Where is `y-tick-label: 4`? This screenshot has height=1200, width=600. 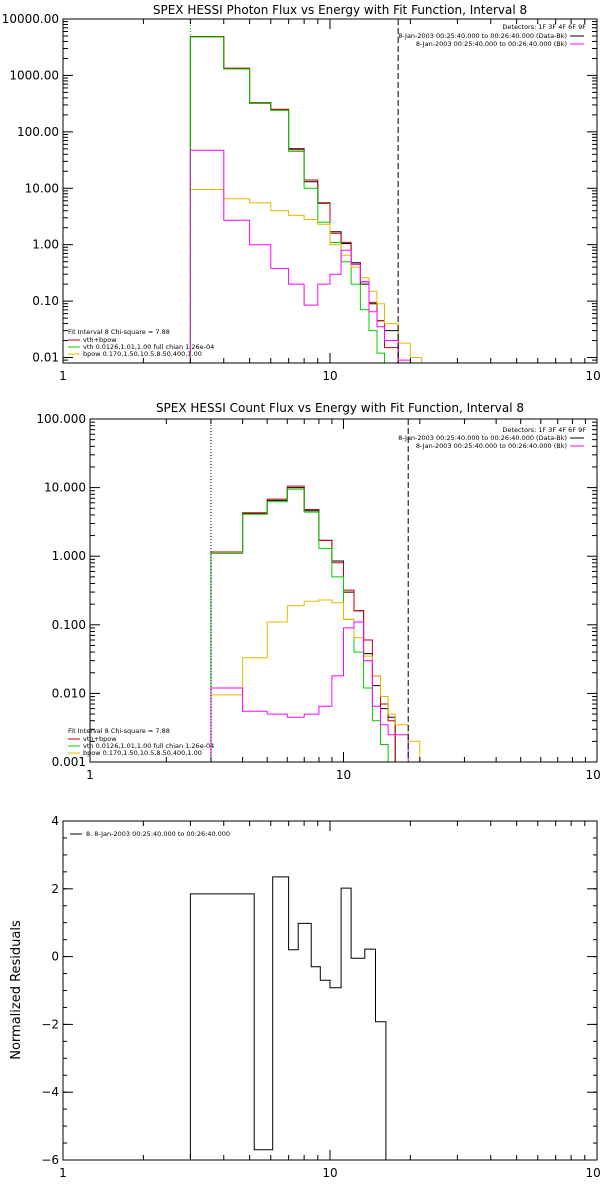
y-tick-label: 4 is located at coordinates (55, 821).